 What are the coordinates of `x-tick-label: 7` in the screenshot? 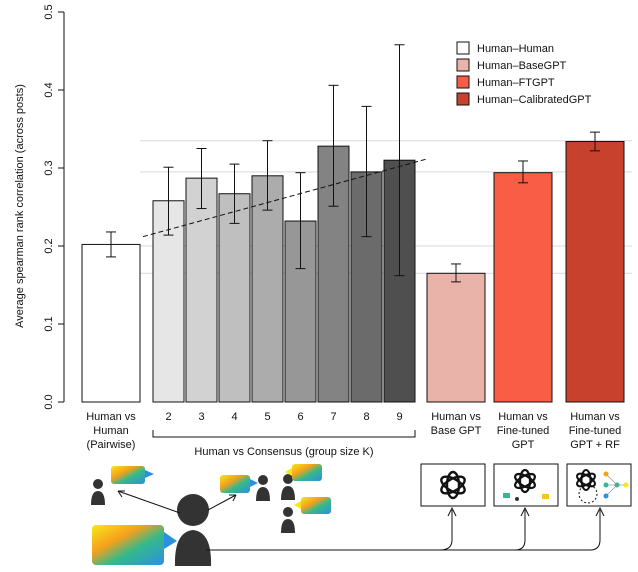 It's located at (333, 417).